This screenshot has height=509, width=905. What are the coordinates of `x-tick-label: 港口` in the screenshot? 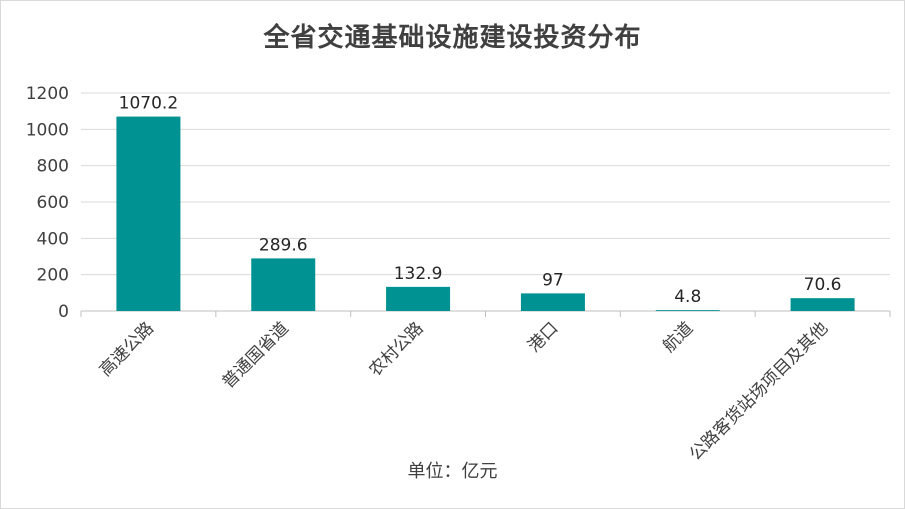 It's located at (543, 337).